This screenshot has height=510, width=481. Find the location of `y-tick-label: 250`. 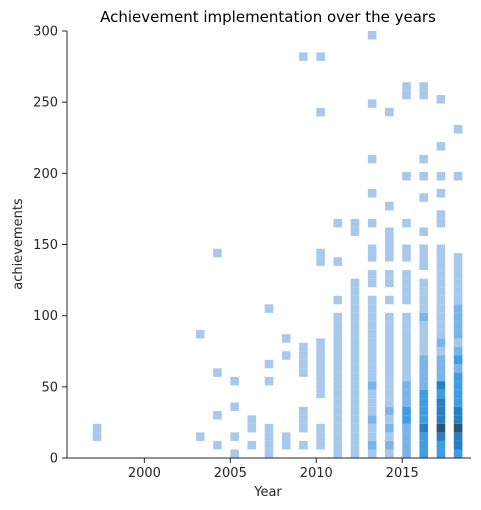

y-tick-label: 250 is located at coordinates (45, 103).